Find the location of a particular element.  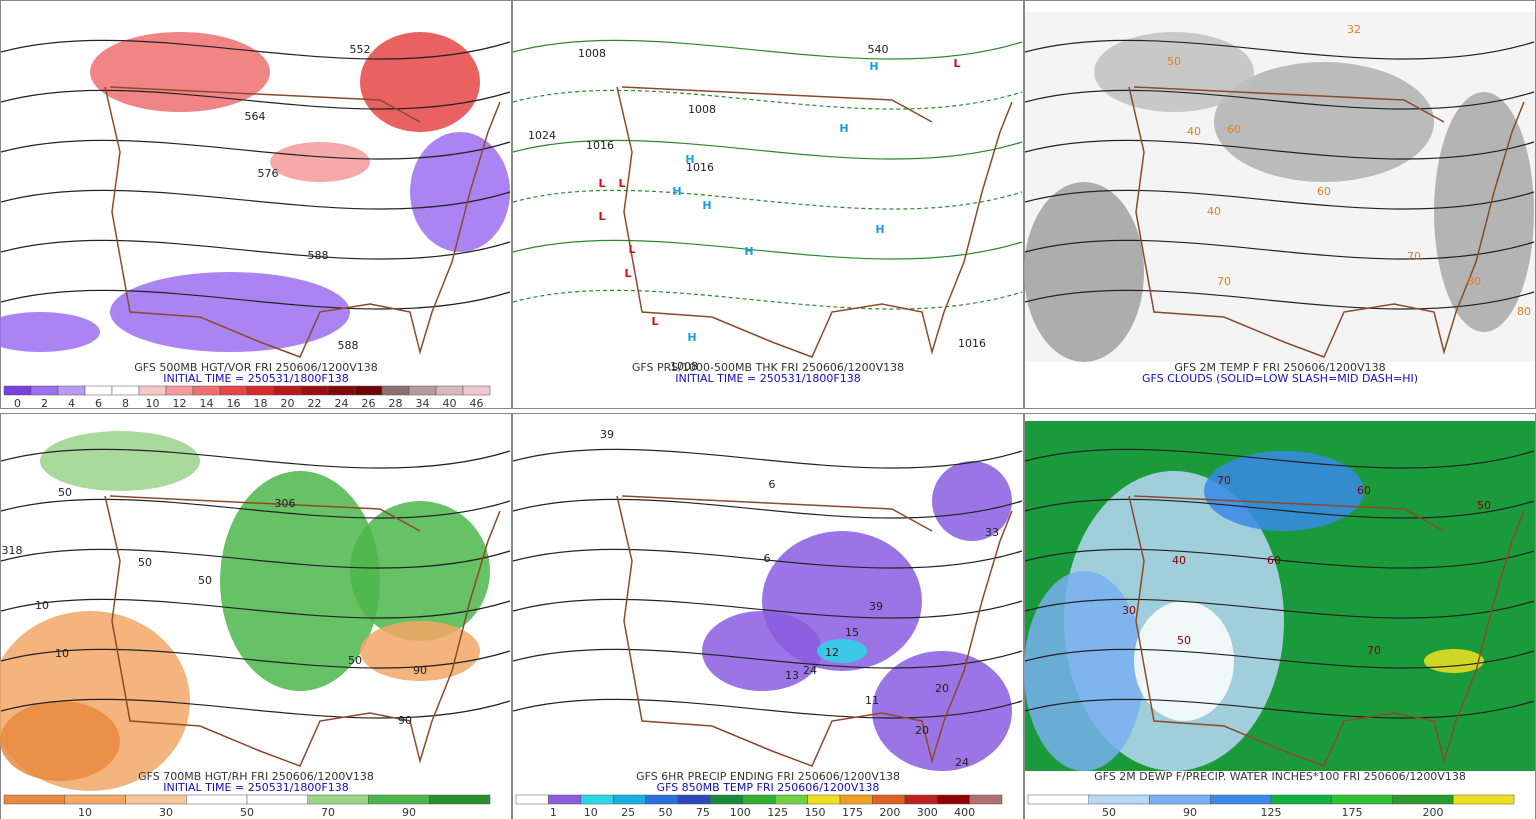

map-label: 20 is located at coordinates (922, 730).